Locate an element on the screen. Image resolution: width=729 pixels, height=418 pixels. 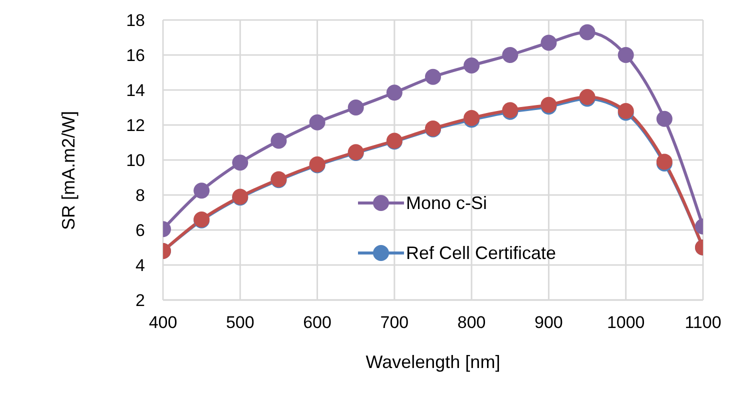
y-tick-label: 4 is located at coordinates (140, 266).